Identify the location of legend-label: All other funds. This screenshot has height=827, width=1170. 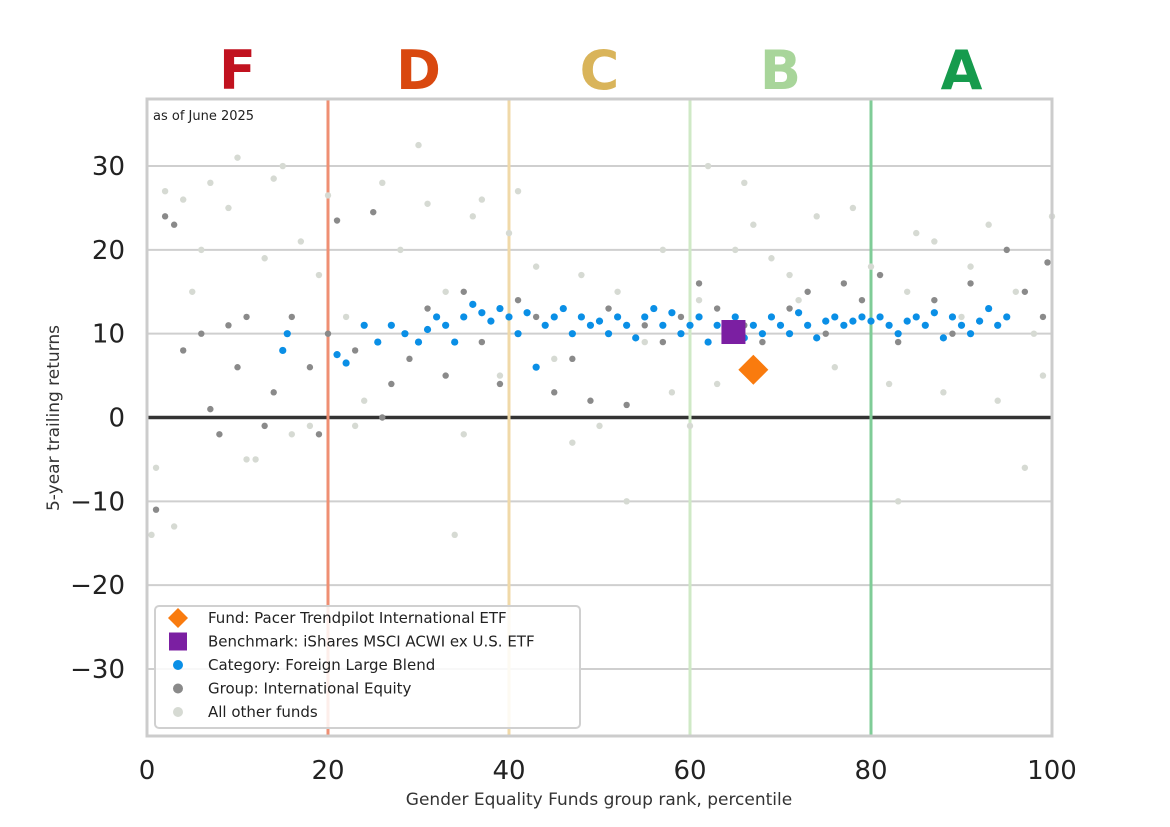
(263, 712).